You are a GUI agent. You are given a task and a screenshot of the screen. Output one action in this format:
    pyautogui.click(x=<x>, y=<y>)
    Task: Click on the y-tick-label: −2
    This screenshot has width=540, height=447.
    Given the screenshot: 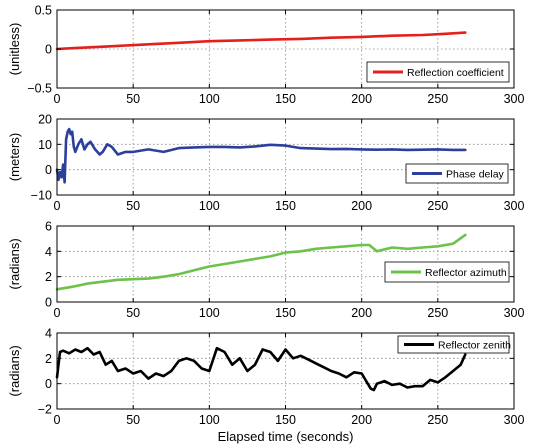 What is the action you would take?
    pyautogui.click(x=45, y=410)
    